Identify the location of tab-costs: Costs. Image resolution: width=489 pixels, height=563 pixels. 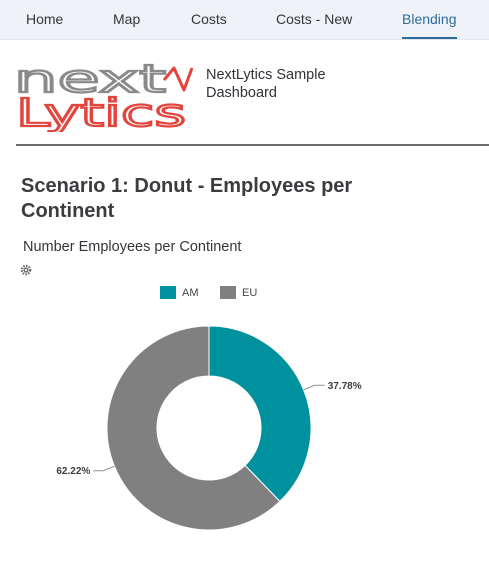
(209, 19).